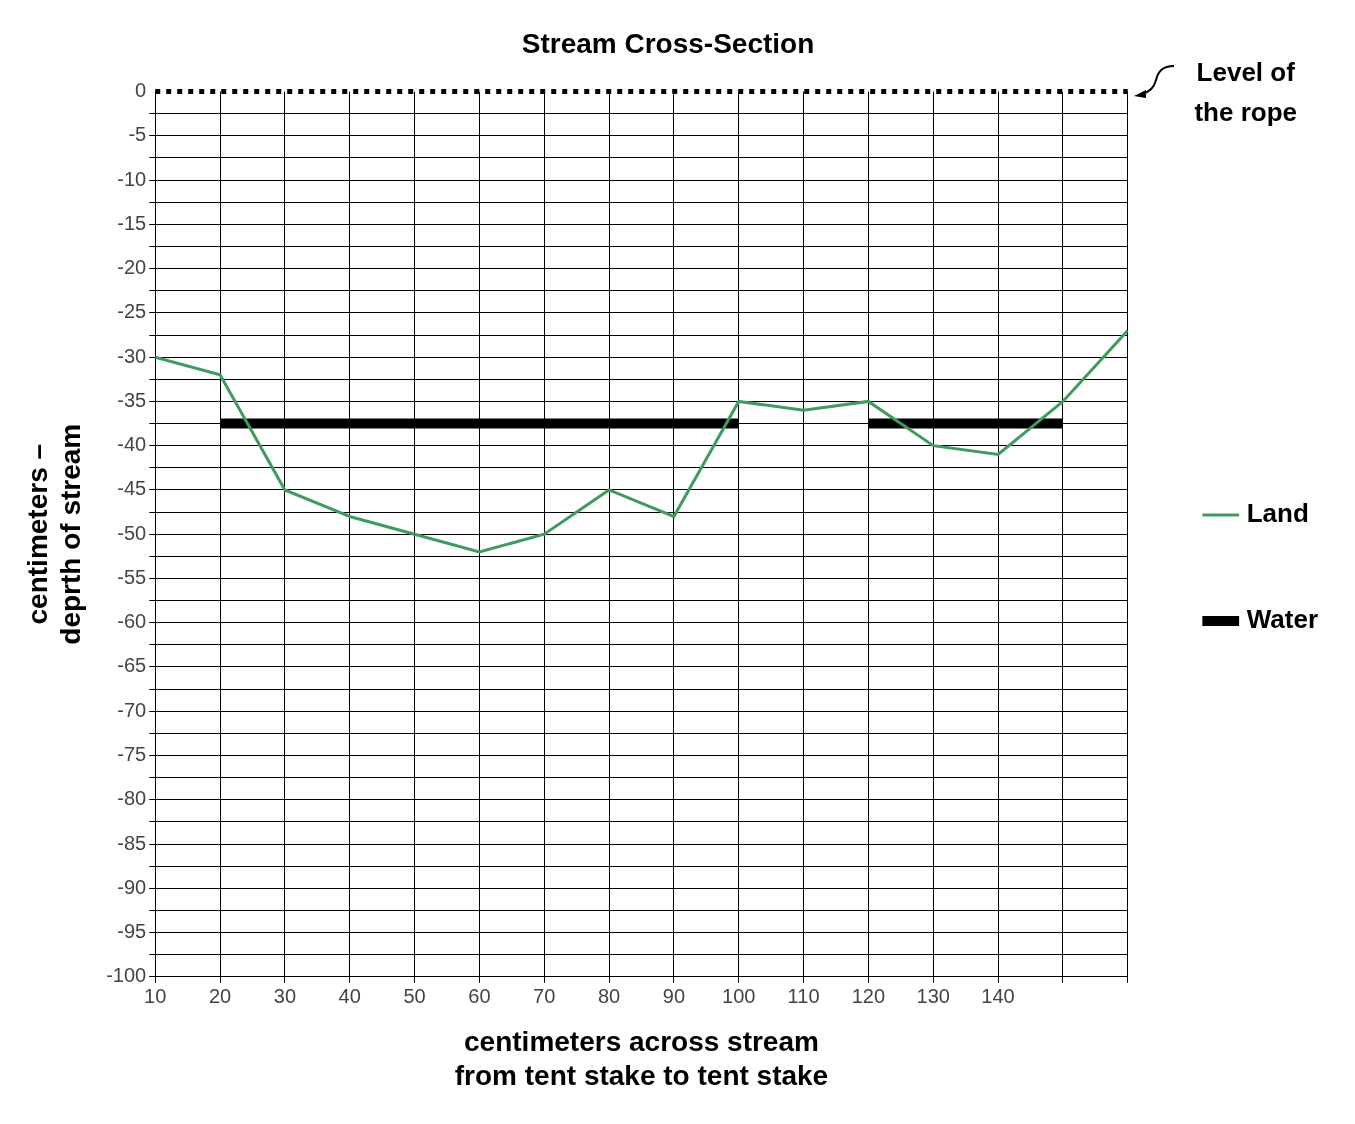 Image resolution: width=1355 pixels, height=1124 pixels. What do you see at coordinates (132, 621) in the screenshot?
I see `y-tick-label: -60` at bounding box center [132, 621].